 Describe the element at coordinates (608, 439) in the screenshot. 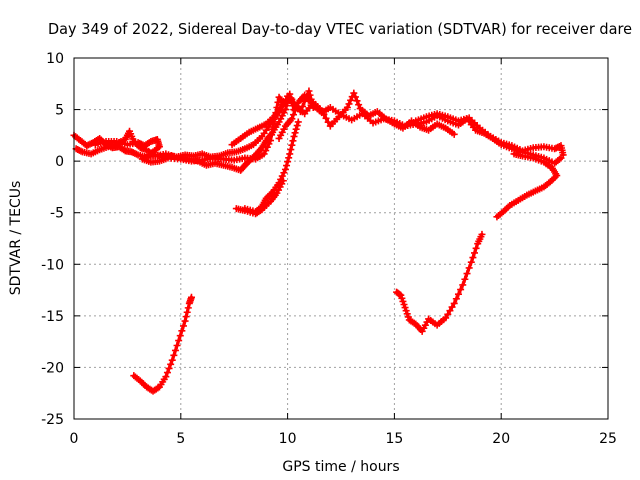

I see `x-tick-label: 25` at that location.